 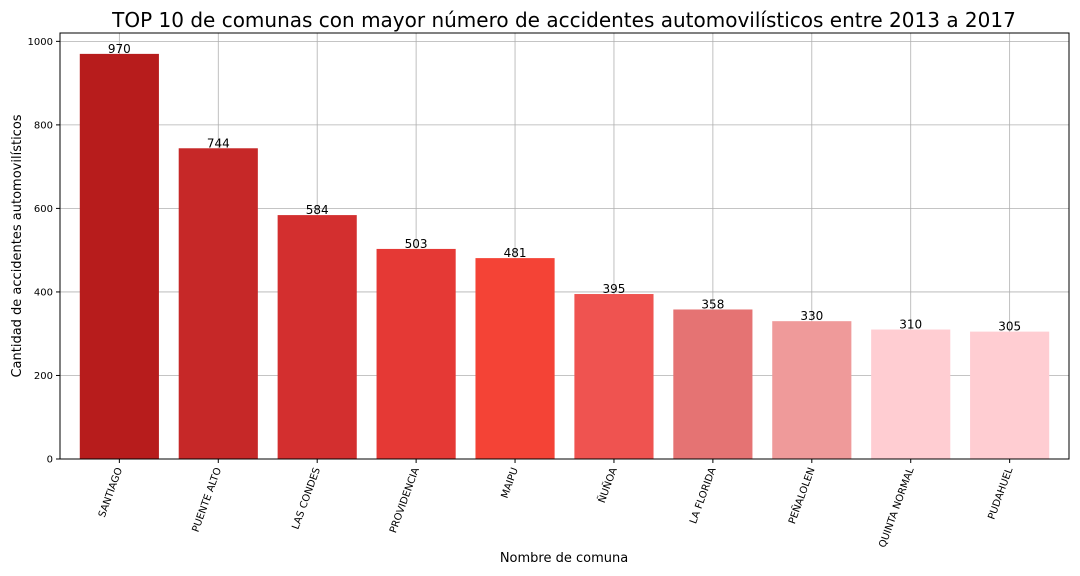 I want to click on y-tick-label: 800, so click(x=43, y=125).